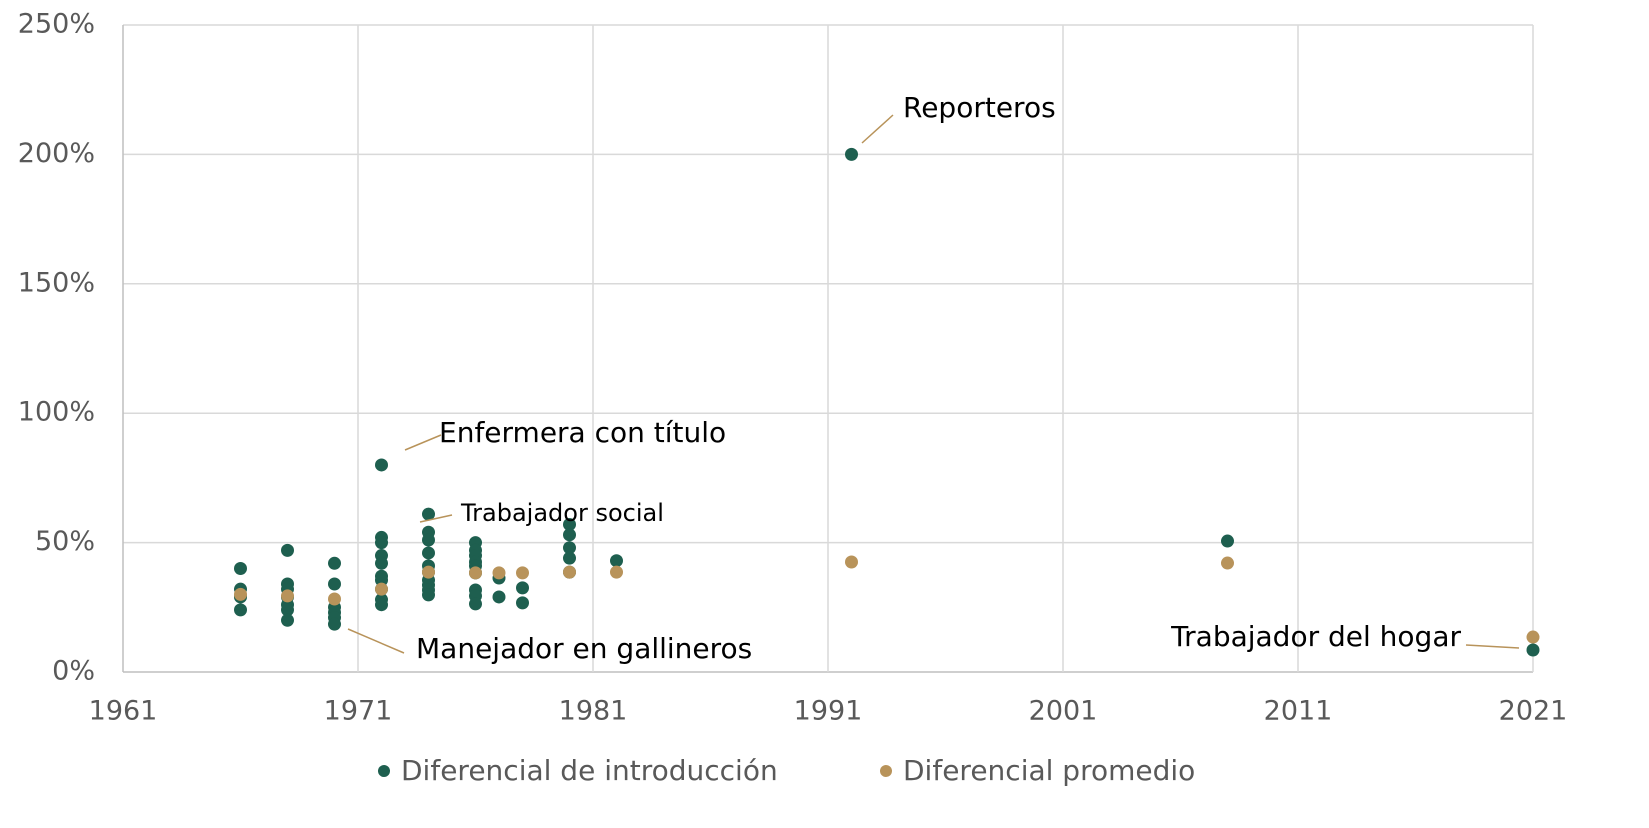  What do you see at coordinates (358, 711) in the screenshot?
I see `x-tick-label: 1971` at bounding box center [358, 711].